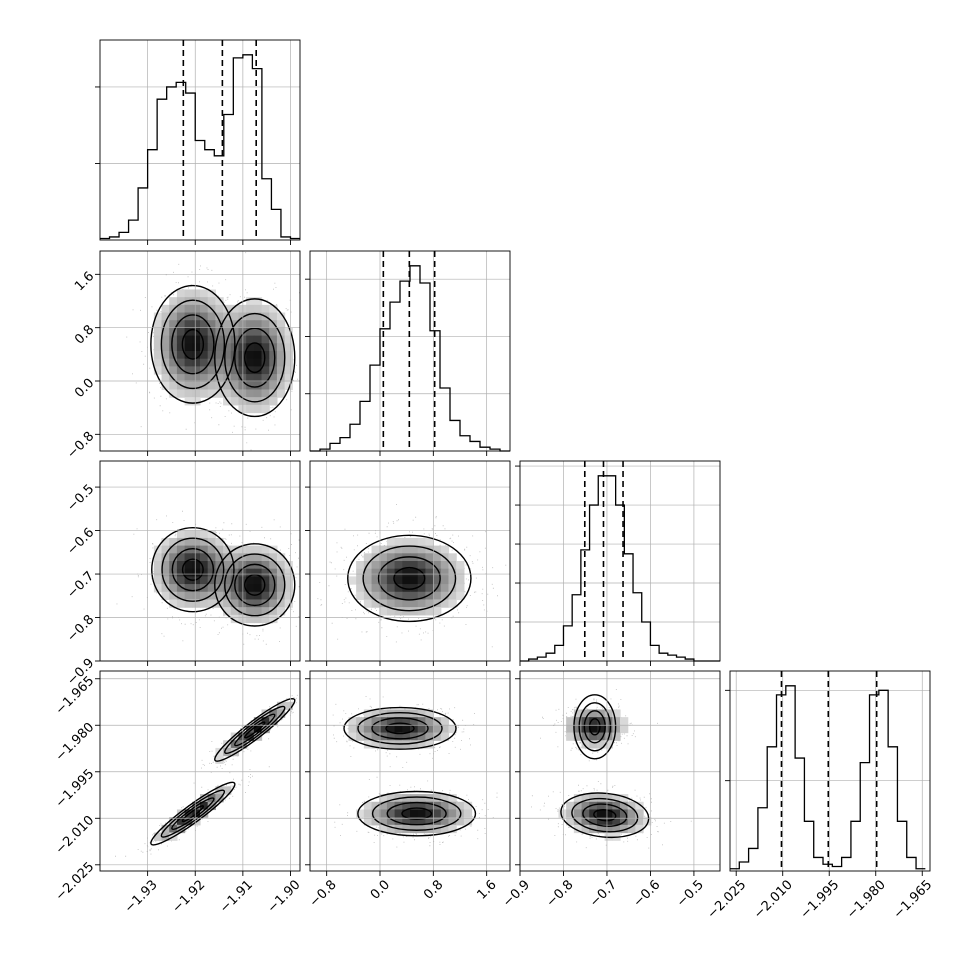 The image size is (970, 970). What do you see at coordinates (80, 445) in the screenshot?
I see `y-tick-label-1-0: −0.8` at bounding box center [80, 445].